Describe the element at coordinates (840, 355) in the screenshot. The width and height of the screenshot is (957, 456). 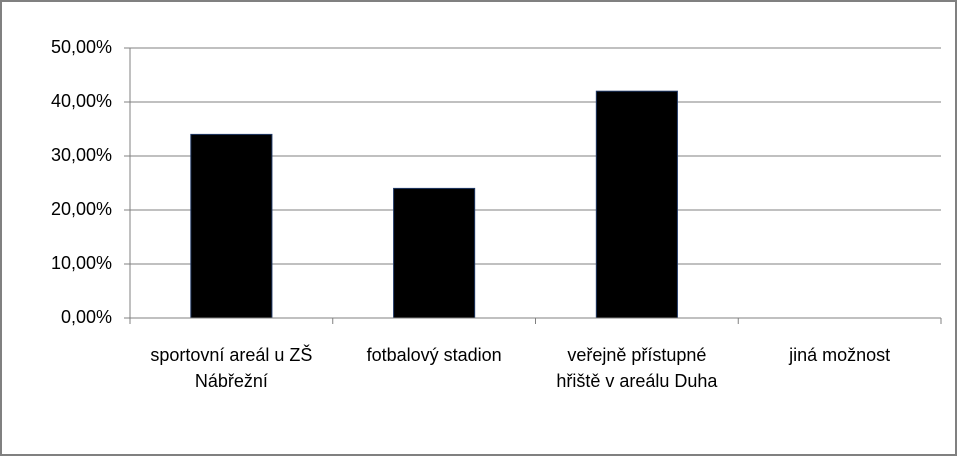
I see `x-tick-label: jiná možnost` at that location.